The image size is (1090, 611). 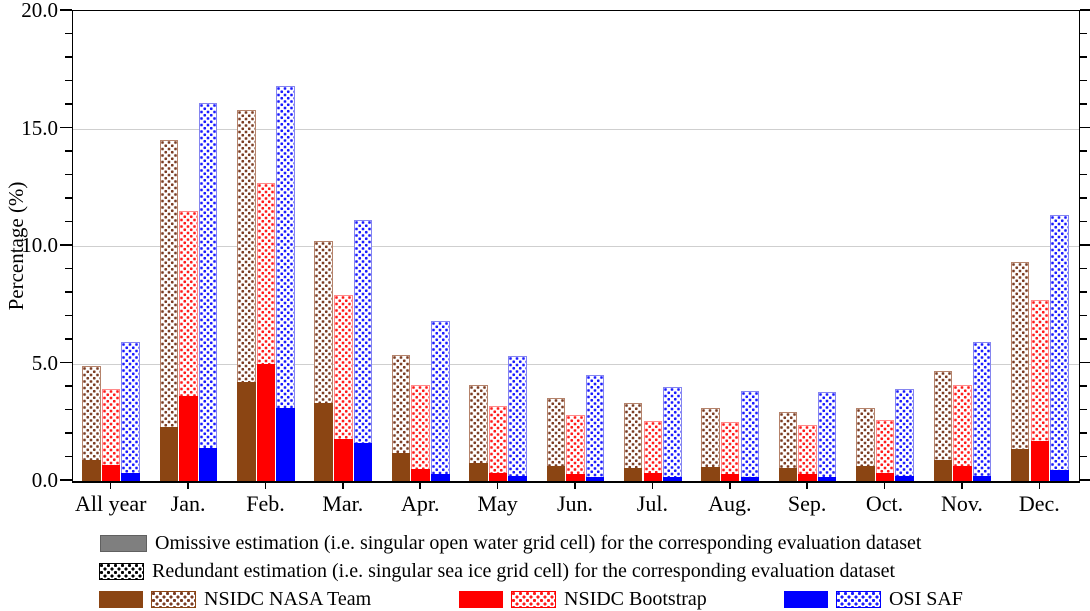 What do you see at coordinates (420, 503) in the screenshot?
I see `x-tick-label-4: Apr.` at bounding box center [420, 503].